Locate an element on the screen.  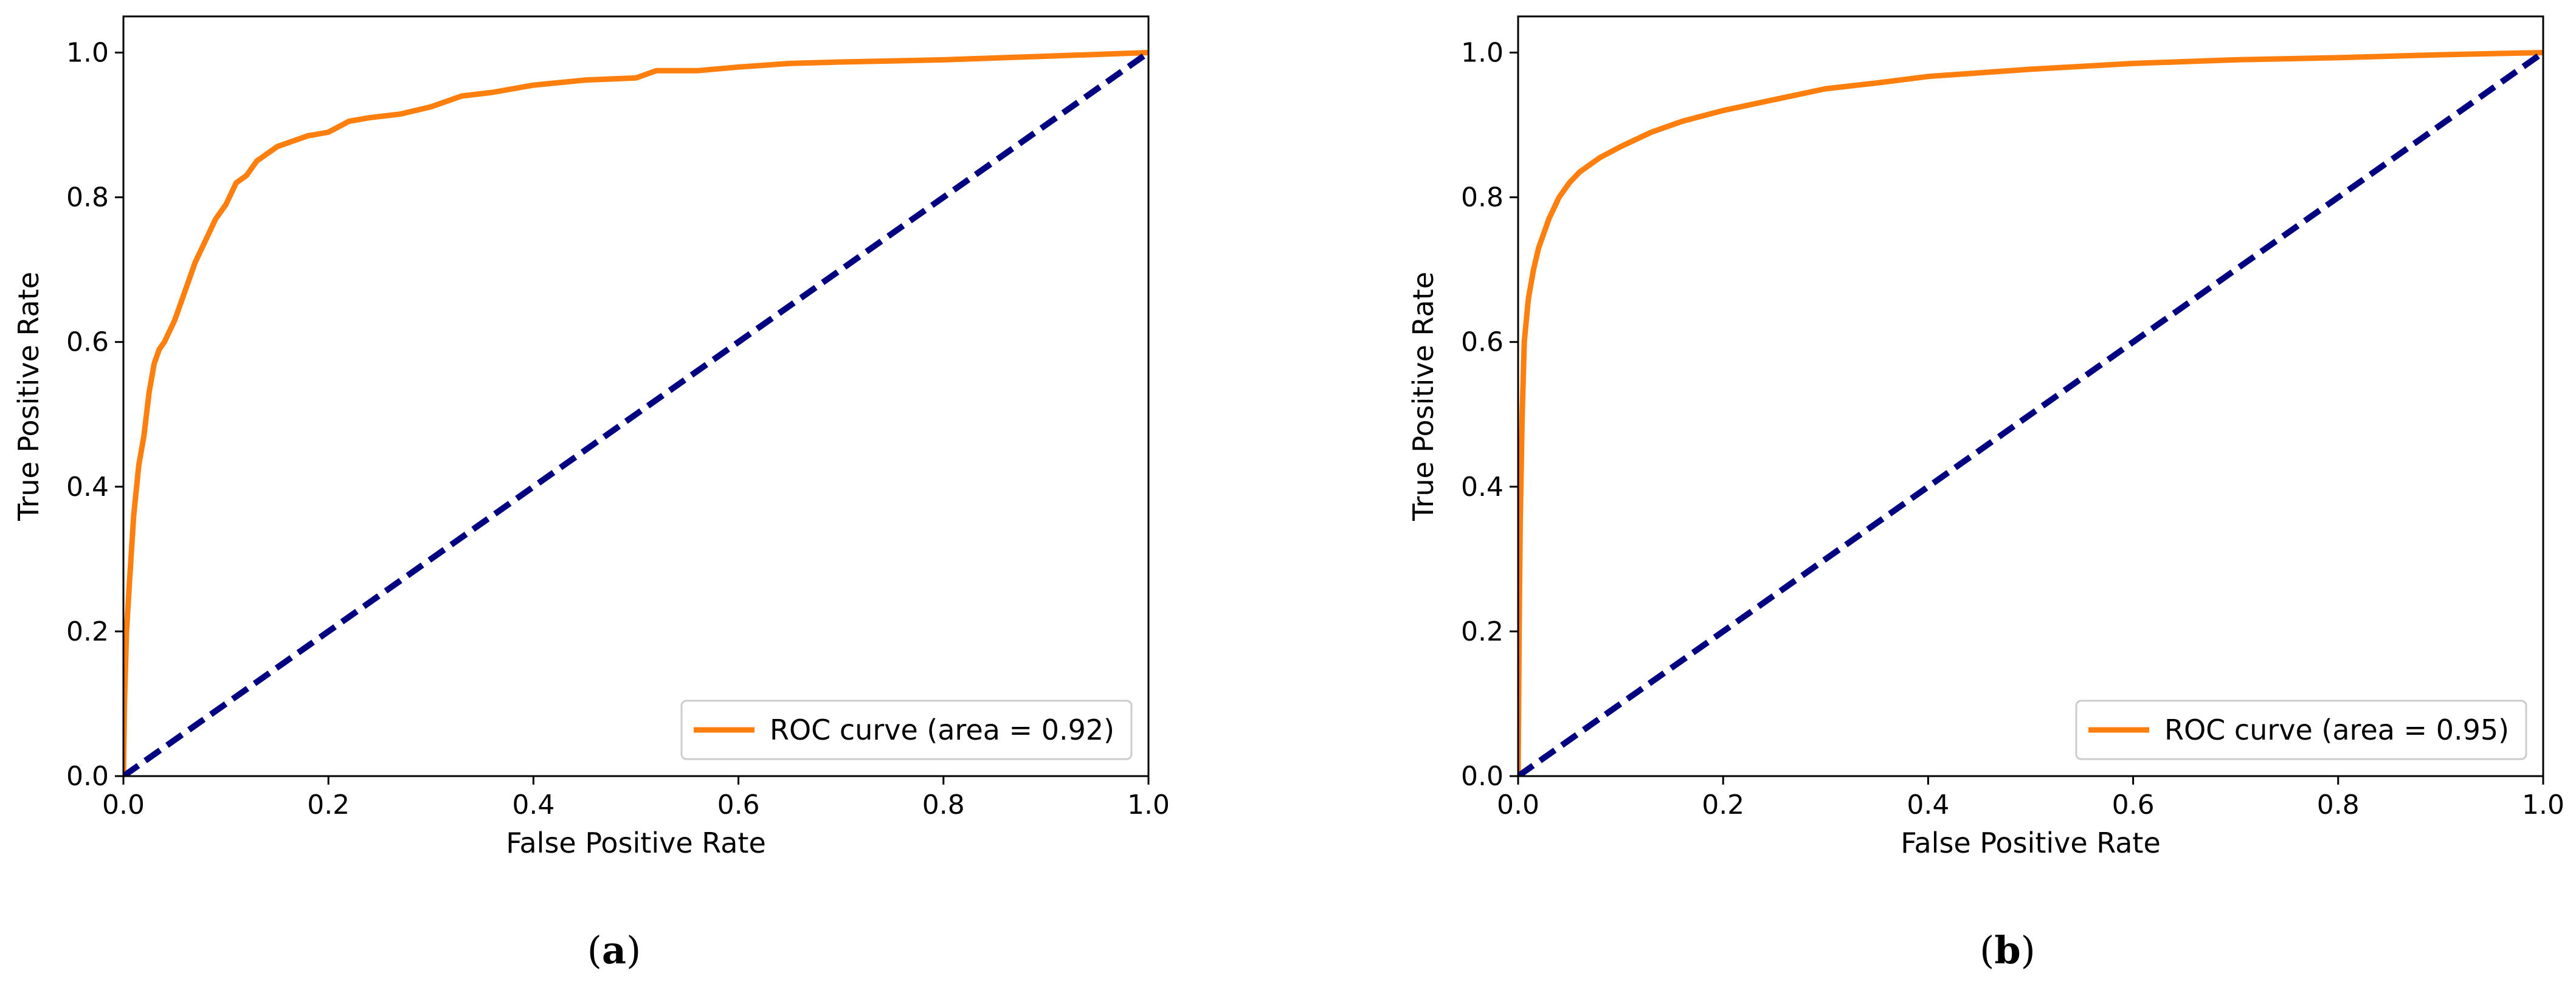
legend: ROC curve (area = 0.92) is located at coordinates (906, 730).